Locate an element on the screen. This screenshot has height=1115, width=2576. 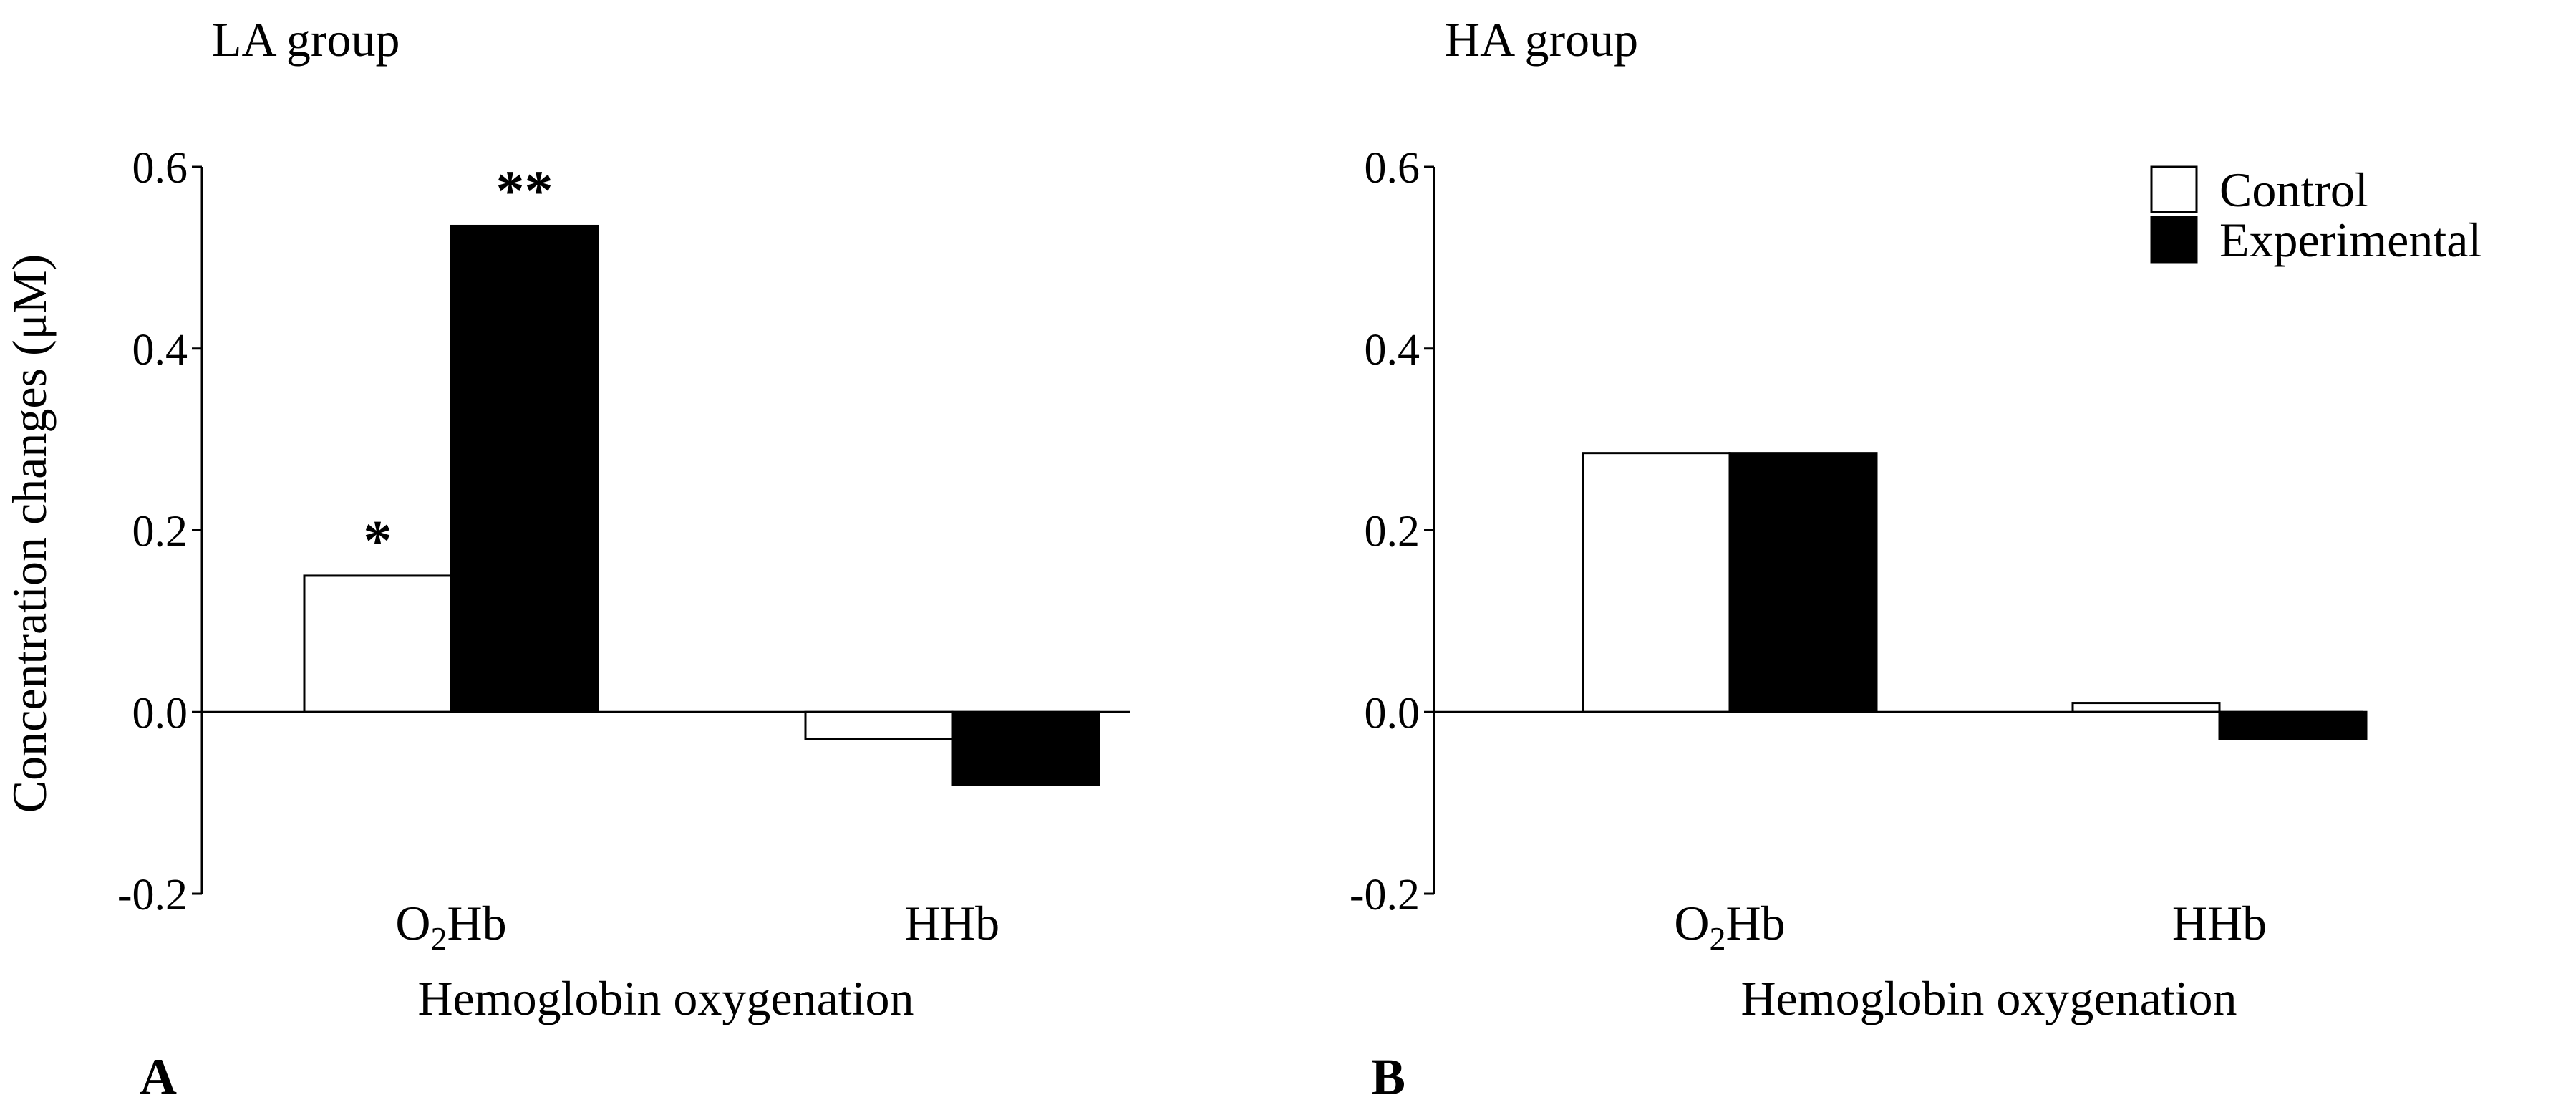
panel-title-b: HA group is located at coordinates (1541, 39).